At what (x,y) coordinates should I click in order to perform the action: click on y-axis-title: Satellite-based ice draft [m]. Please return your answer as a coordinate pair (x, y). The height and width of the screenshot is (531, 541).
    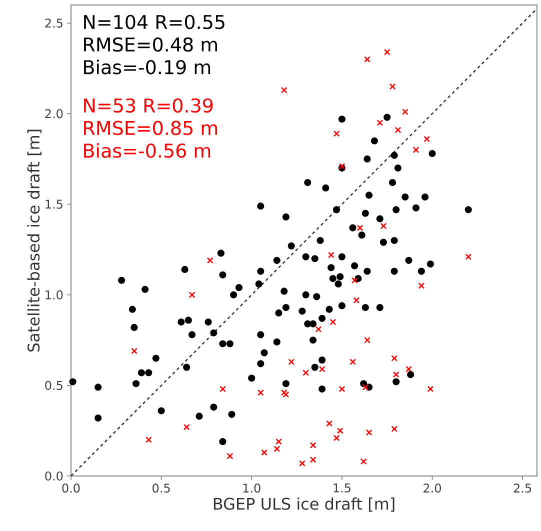
    Looking at the image, I should click on (34, 241).